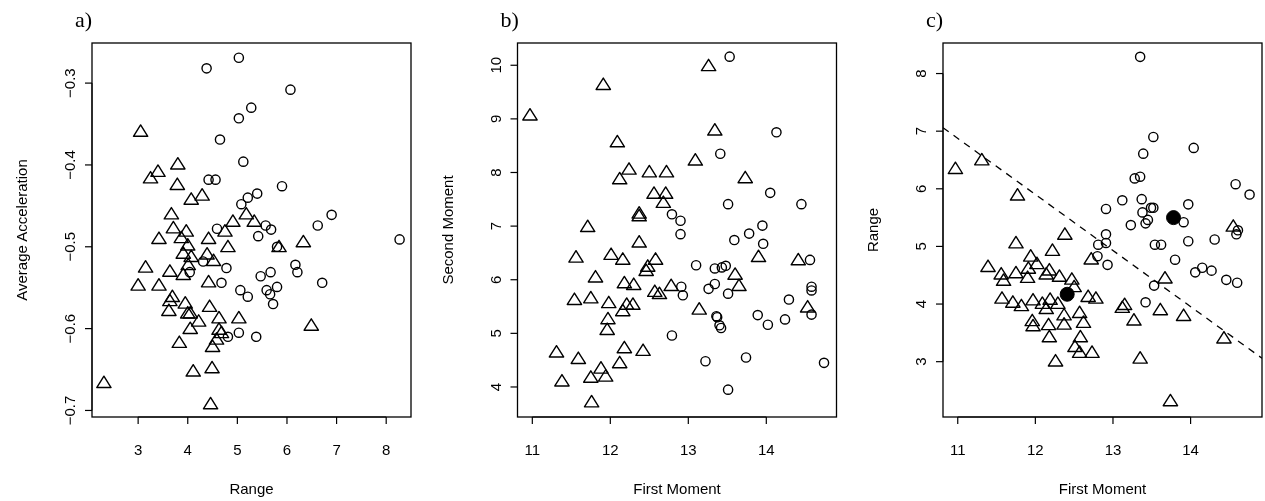  What do you see at coordinates (70, 165) in the screenshot?
I see `y-tick-label: −0.4` at bounding box center [70, 165].